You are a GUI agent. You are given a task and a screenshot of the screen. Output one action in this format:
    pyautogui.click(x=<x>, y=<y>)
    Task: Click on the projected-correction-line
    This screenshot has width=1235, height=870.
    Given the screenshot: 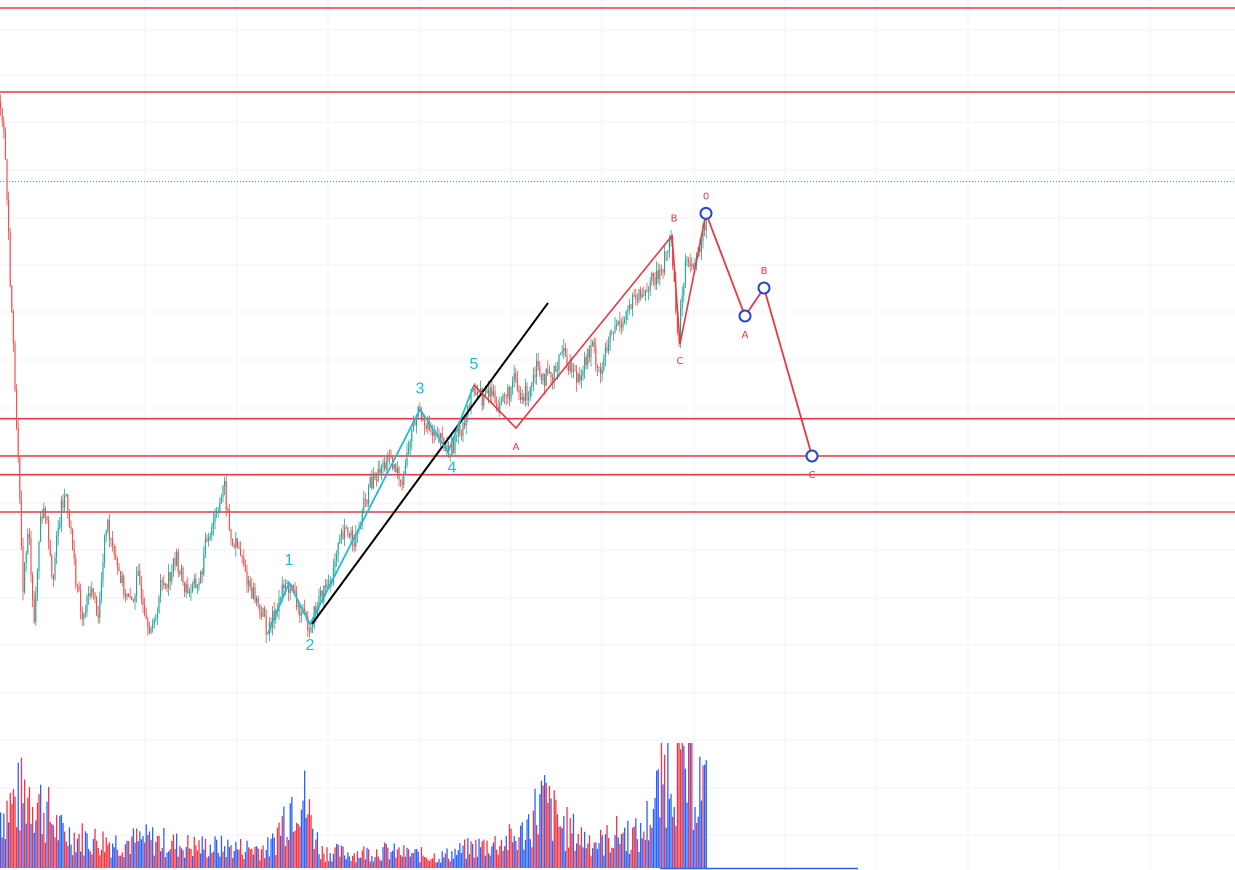 What is the action you would take?
    pyautogui.click(x=759, y=335)
    